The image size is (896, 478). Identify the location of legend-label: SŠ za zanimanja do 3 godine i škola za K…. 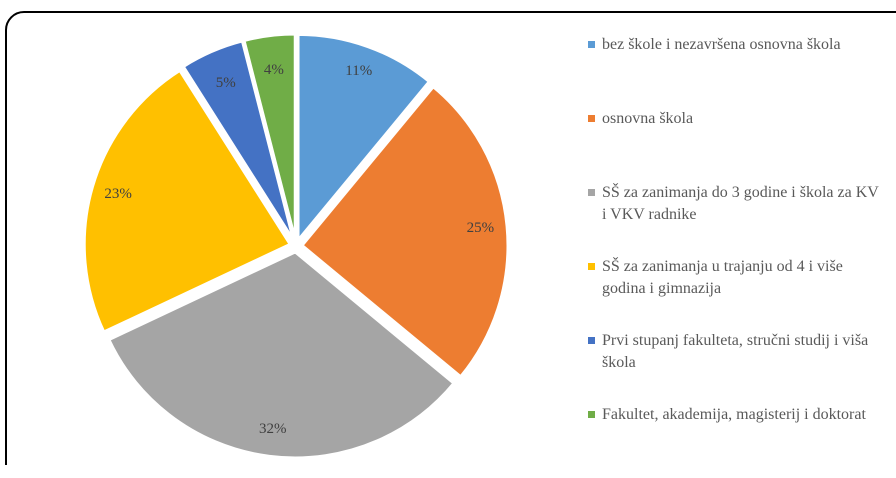
(740, 203).